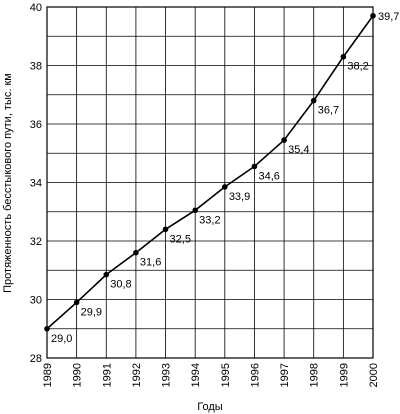 Image resolution: width=400 pixels, height=414 pixels. I want to click on data-label-1993: 32,5, so click(180, 239).